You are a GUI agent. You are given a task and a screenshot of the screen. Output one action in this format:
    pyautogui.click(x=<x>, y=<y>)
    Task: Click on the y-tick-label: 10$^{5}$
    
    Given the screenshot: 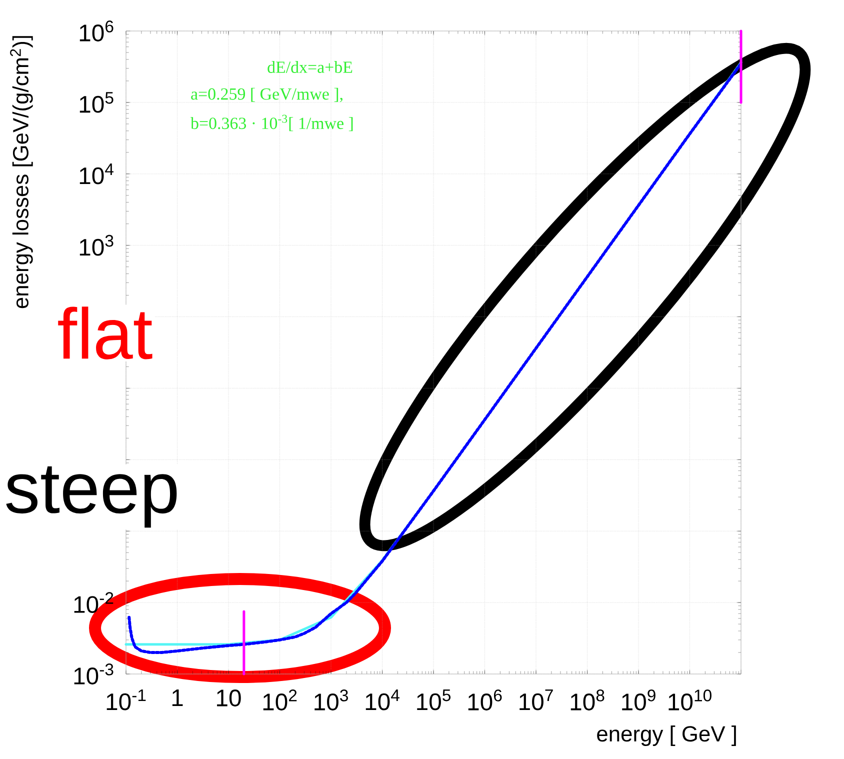 What is the action you would take?
    pyautogui.click(x=97, y=102)
    